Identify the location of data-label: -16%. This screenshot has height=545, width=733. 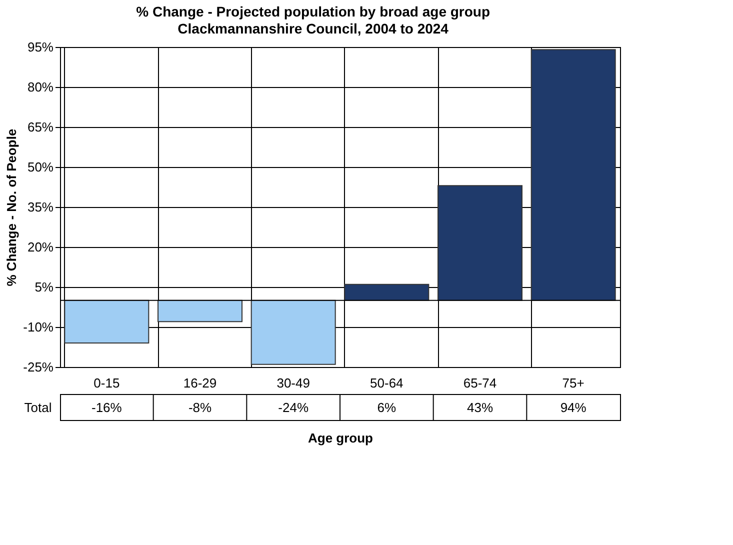
(106, 407).